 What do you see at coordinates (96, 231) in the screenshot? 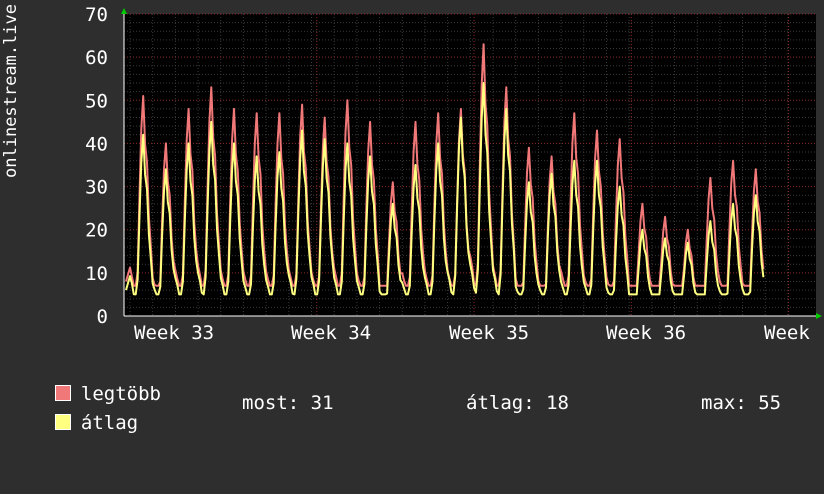
I see `y-tick-label: 20` at bounding box center [96, 231].